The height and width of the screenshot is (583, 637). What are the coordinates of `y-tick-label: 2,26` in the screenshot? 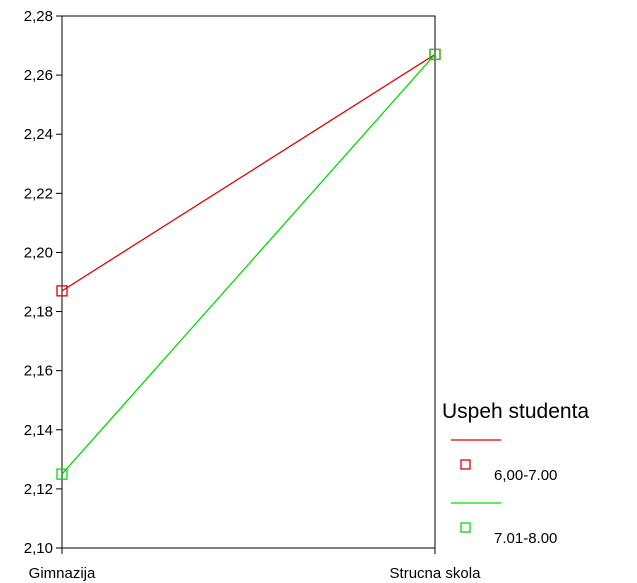 It's located at (38, 75).